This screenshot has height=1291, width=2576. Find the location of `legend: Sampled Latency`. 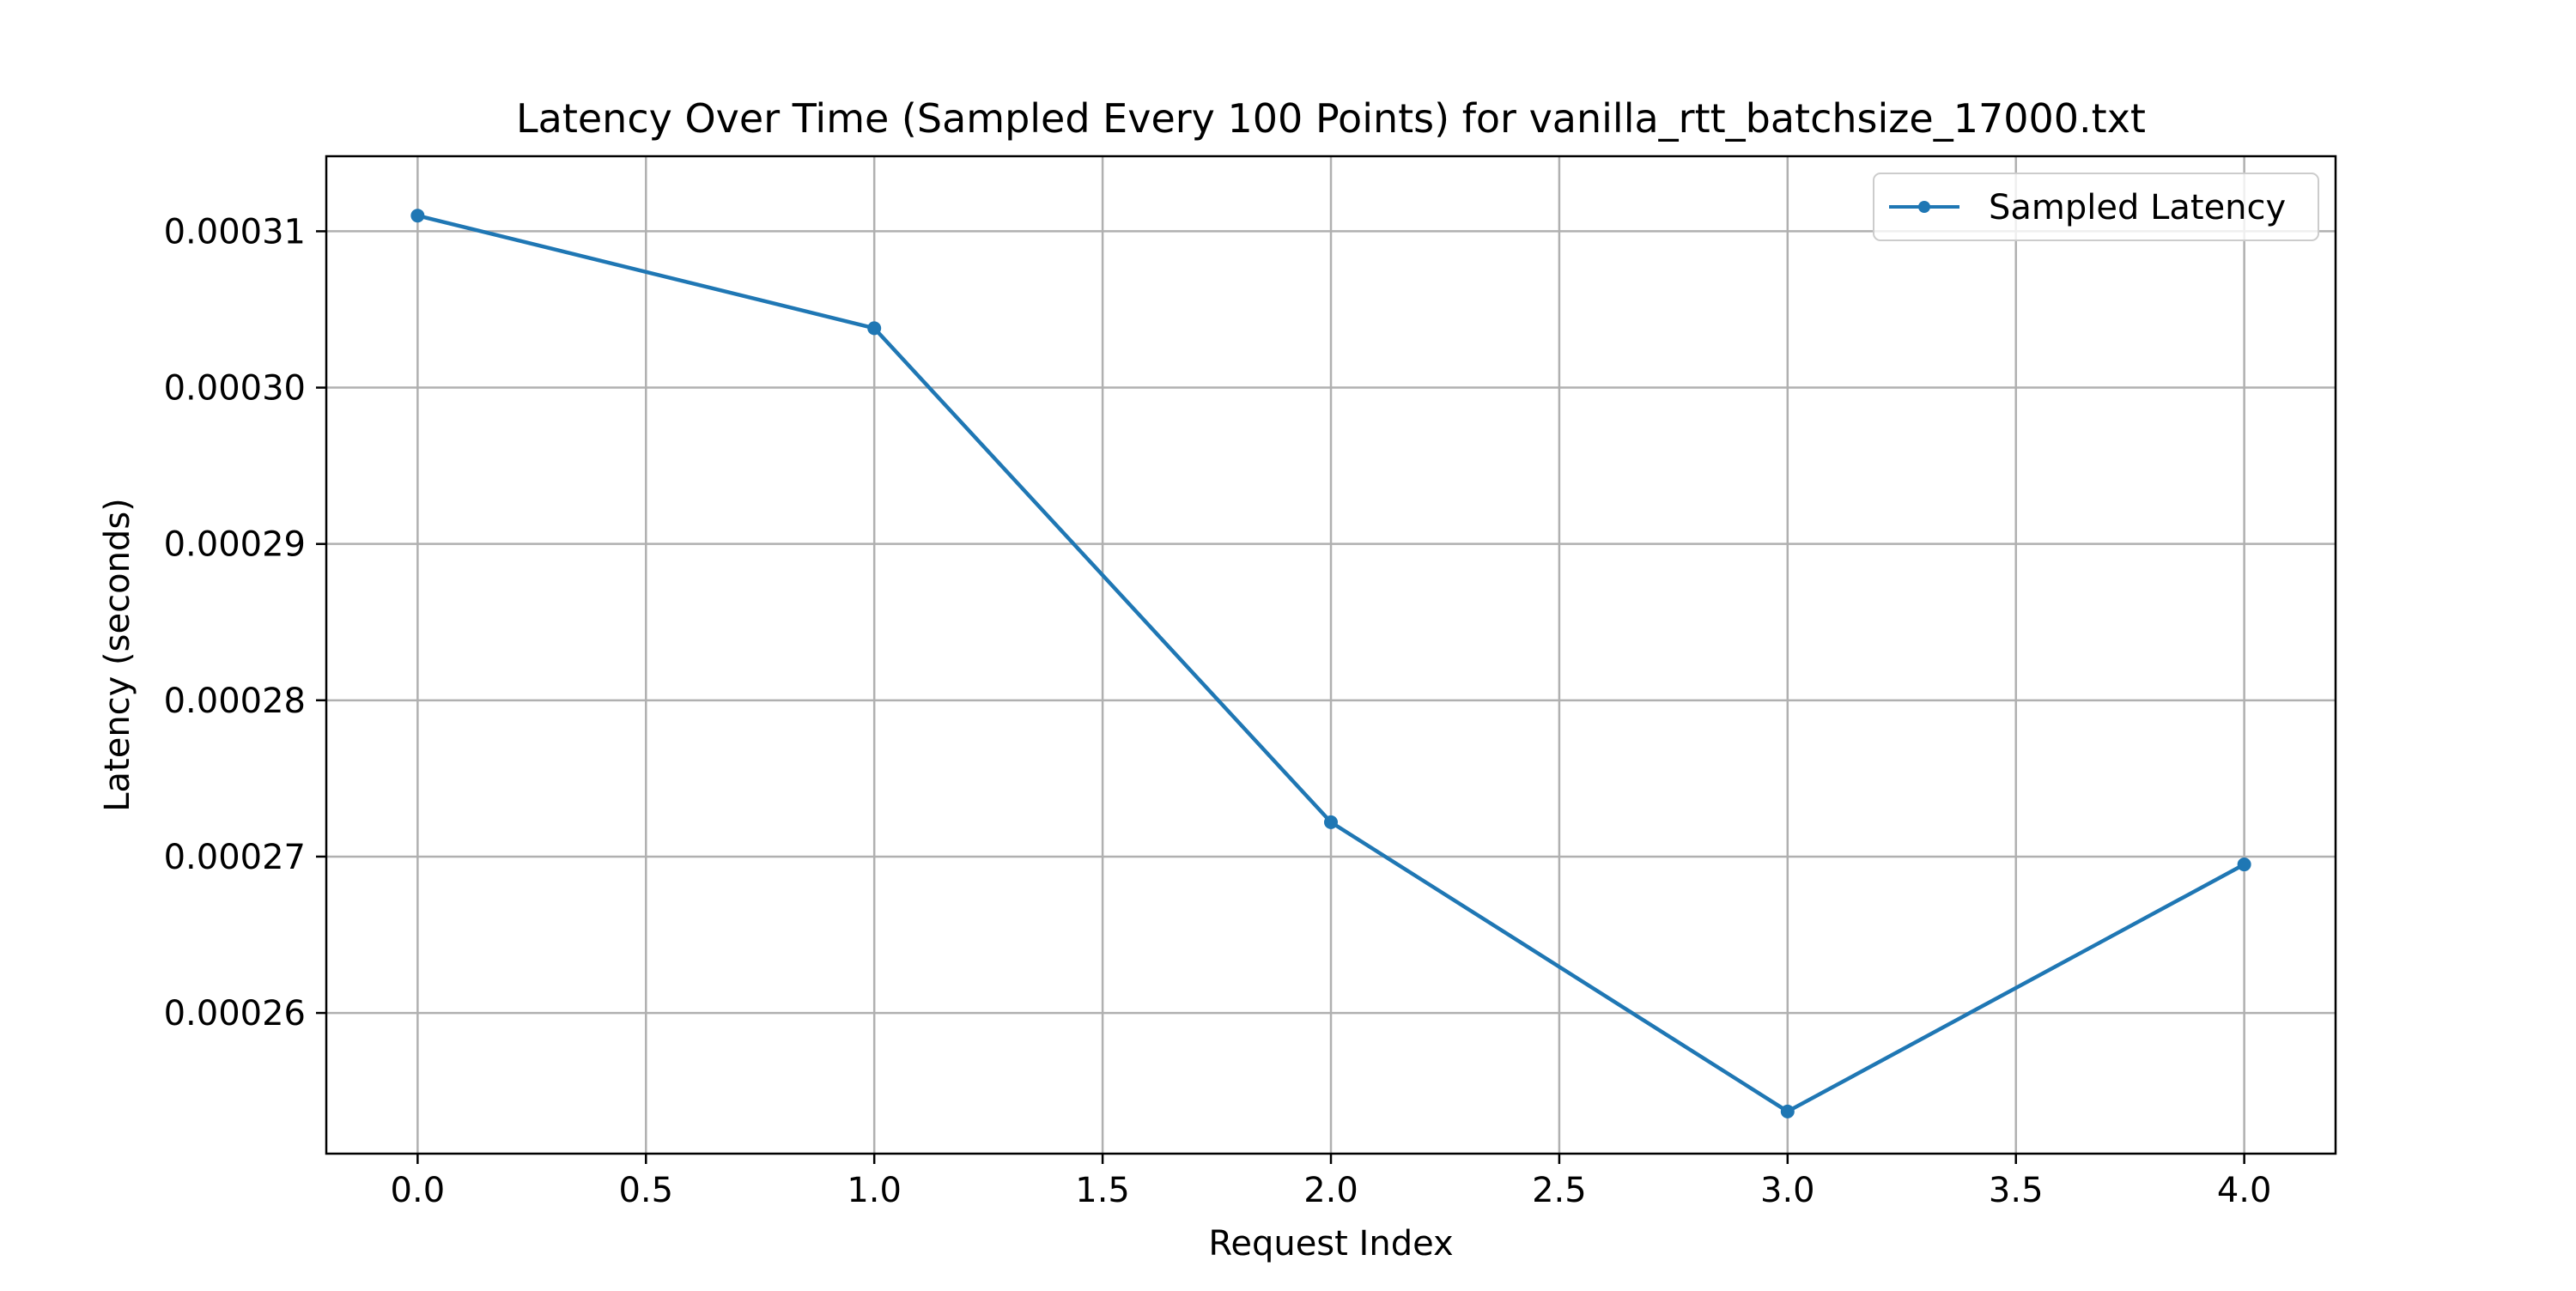

legend: Sampled Latency is located at coordinates (2096, 207).